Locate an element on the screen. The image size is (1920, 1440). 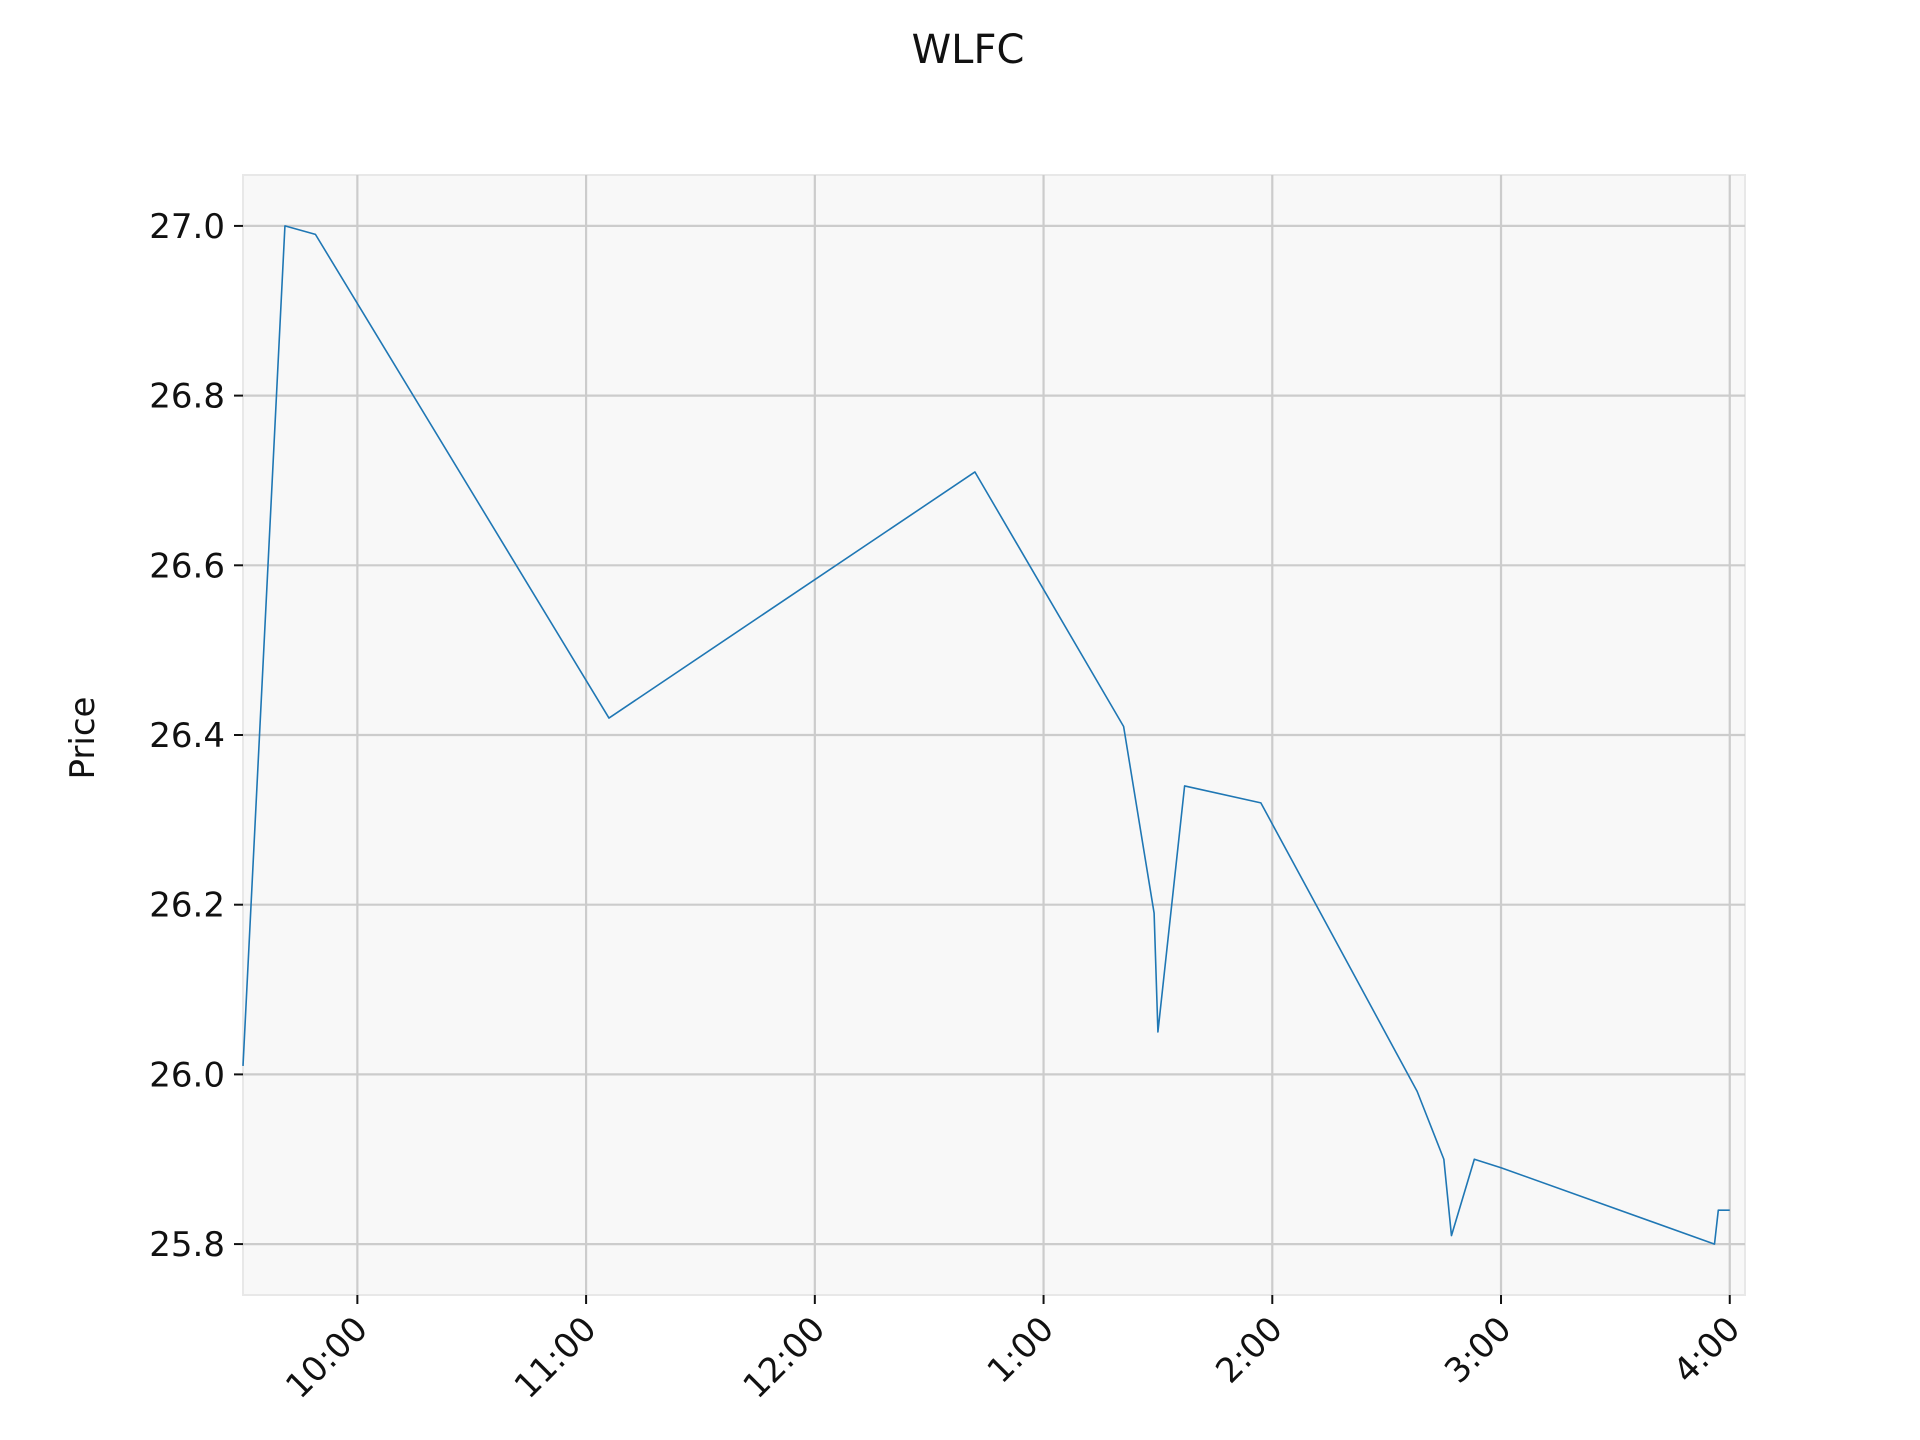
y-tick-label: 26.2 is located at coordinates (187, 906).